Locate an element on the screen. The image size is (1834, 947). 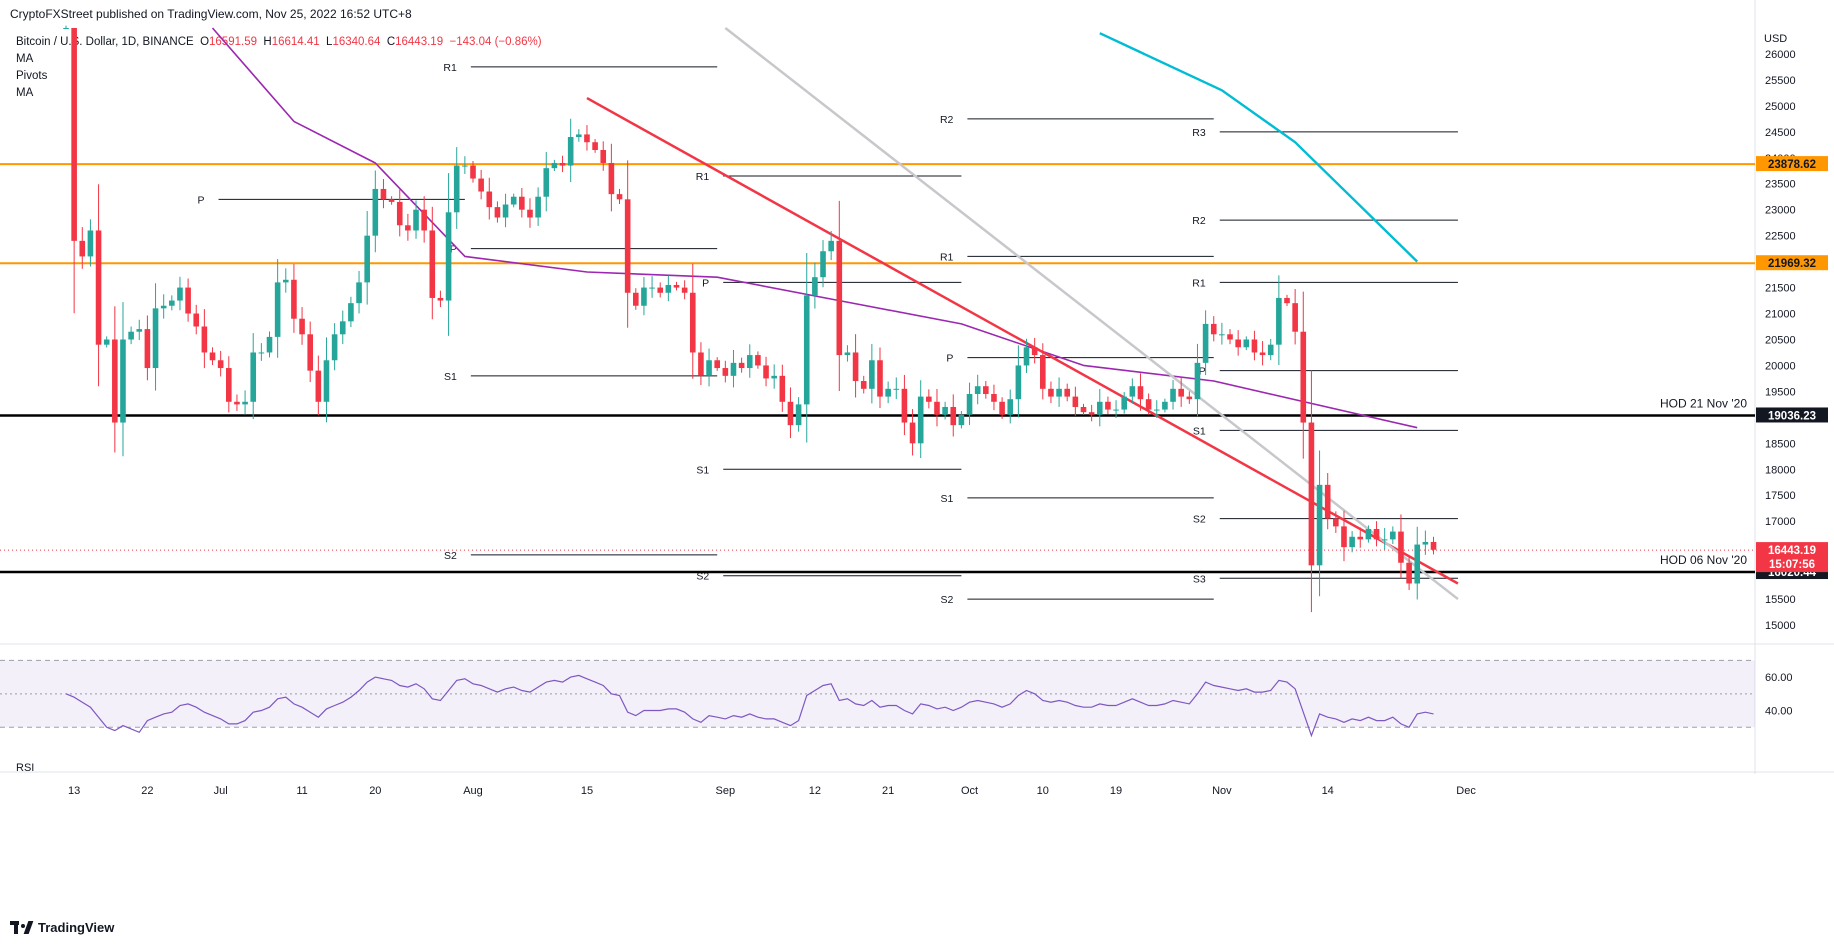
x-tick-label: 13 is located at coordinates (74, 791).